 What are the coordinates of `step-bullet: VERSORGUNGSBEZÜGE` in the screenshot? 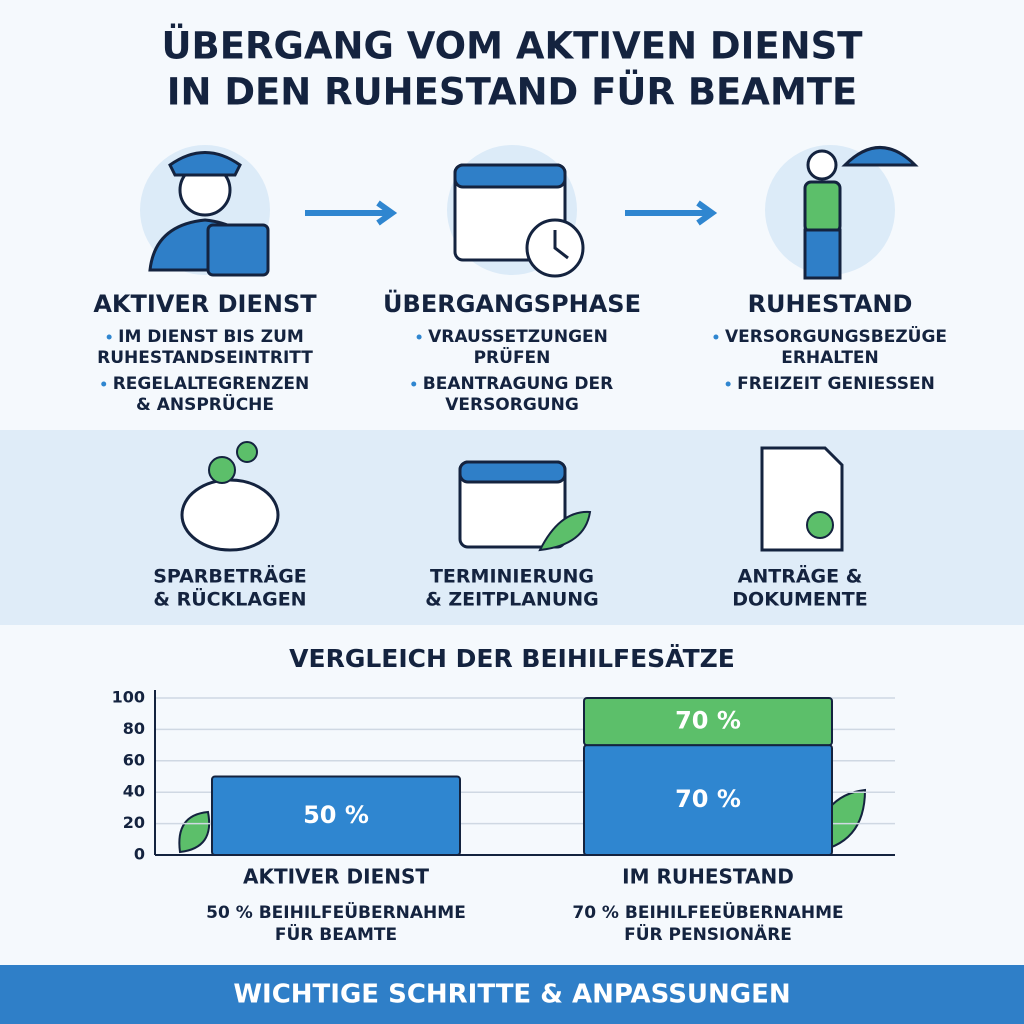 It's located at (836, 336).